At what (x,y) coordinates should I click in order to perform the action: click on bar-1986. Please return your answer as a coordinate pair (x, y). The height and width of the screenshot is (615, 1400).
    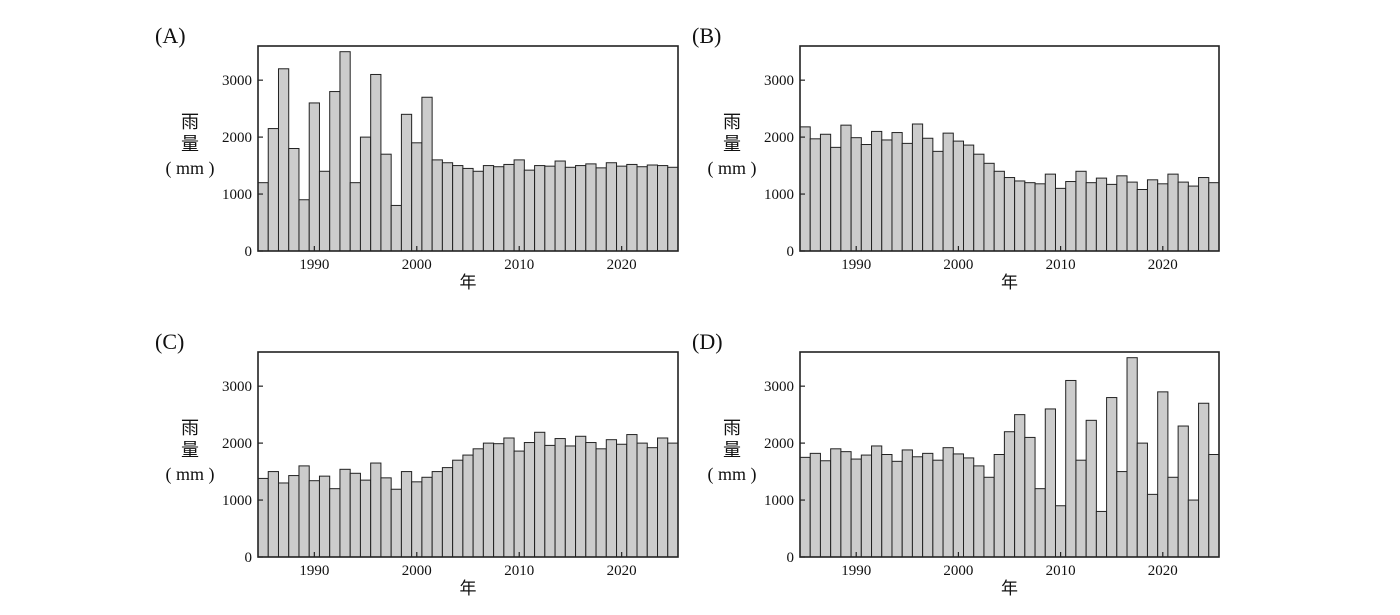
    Looking at the image, I should click on (815, 505).